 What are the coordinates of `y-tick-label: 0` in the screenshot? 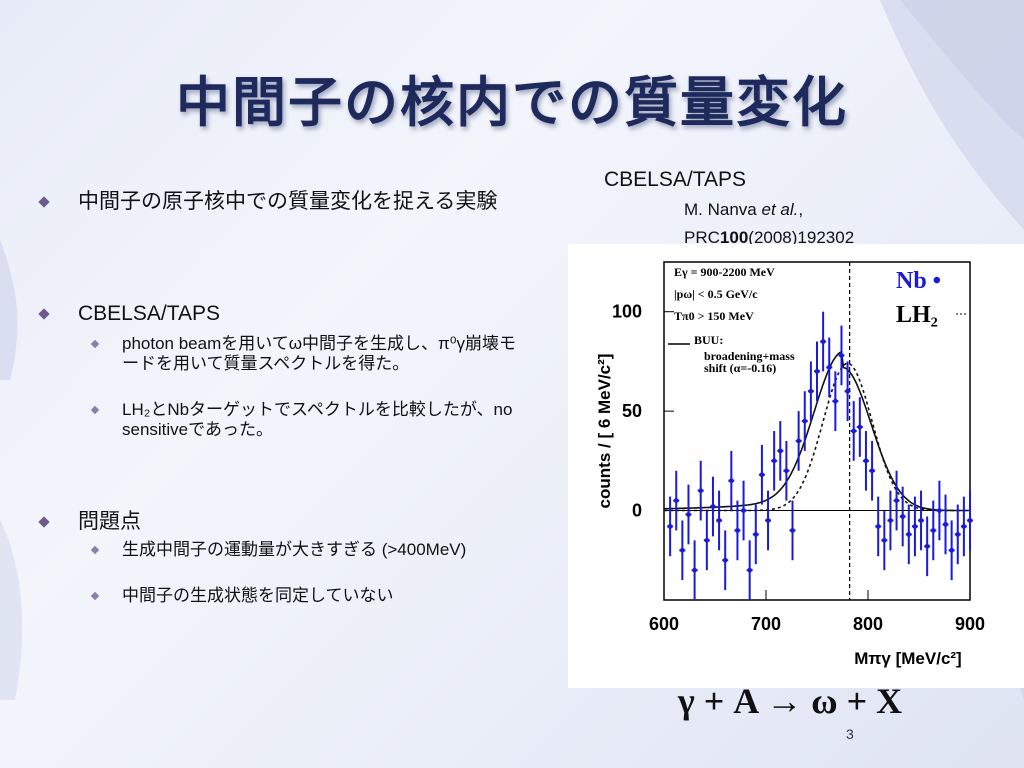 It's located at (637, 511).